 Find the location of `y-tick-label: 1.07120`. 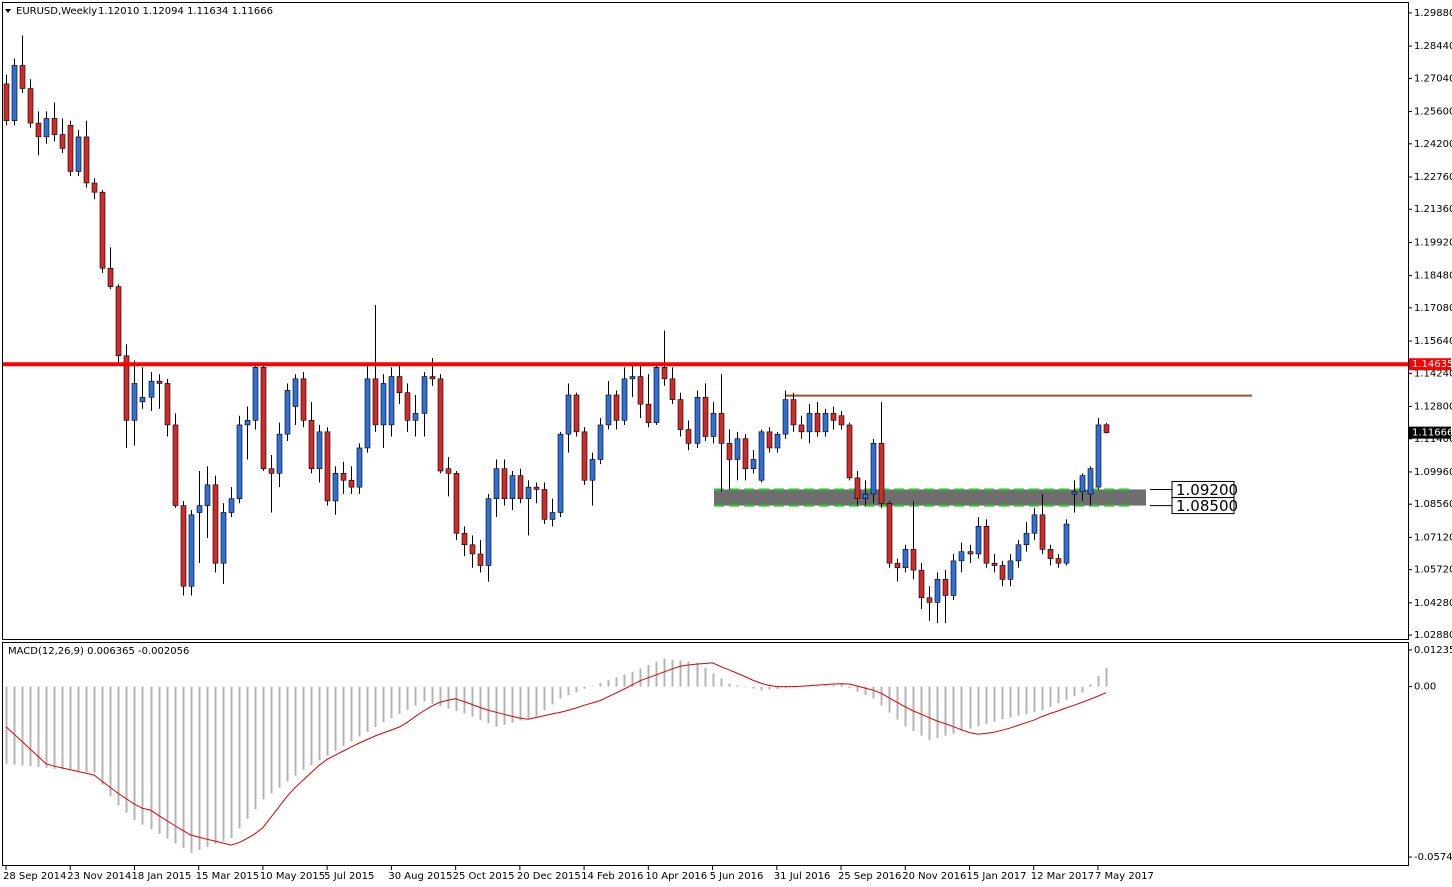

y-tick-label: 1.07120 is located at coordinates (1433, 537).